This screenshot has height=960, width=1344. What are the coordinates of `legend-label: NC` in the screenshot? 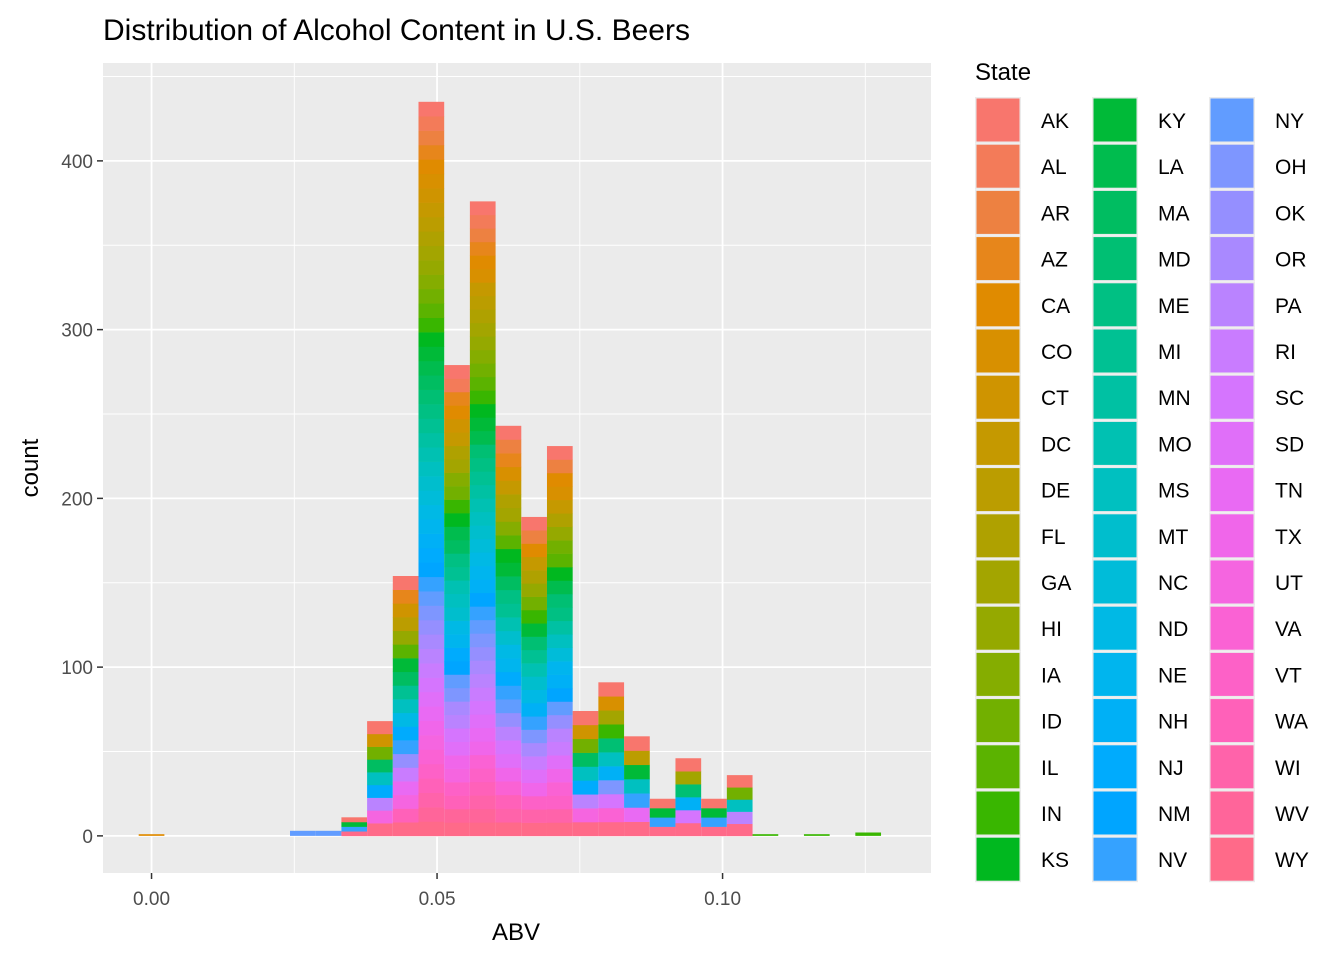 It's located at (1173, 583).